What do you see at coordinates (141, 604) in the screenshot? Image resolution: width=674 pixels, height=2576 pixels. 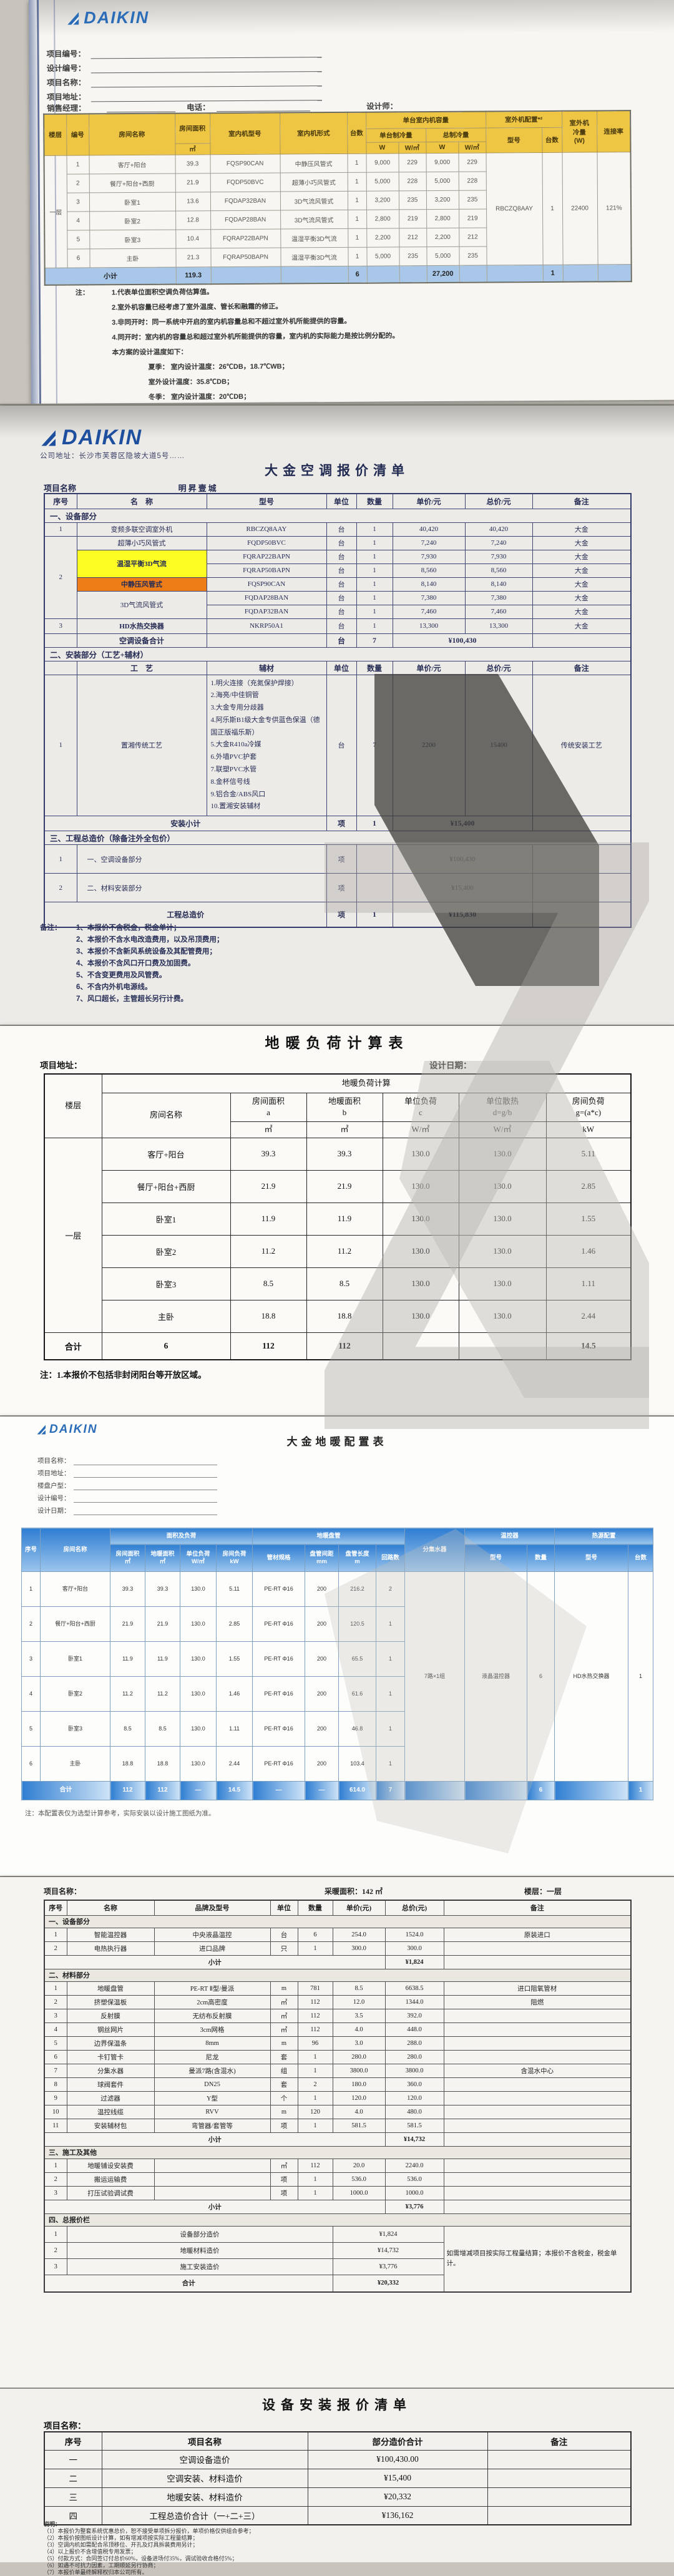 I see `cell: 3D气流风管式` at bounding box center [141, 604].